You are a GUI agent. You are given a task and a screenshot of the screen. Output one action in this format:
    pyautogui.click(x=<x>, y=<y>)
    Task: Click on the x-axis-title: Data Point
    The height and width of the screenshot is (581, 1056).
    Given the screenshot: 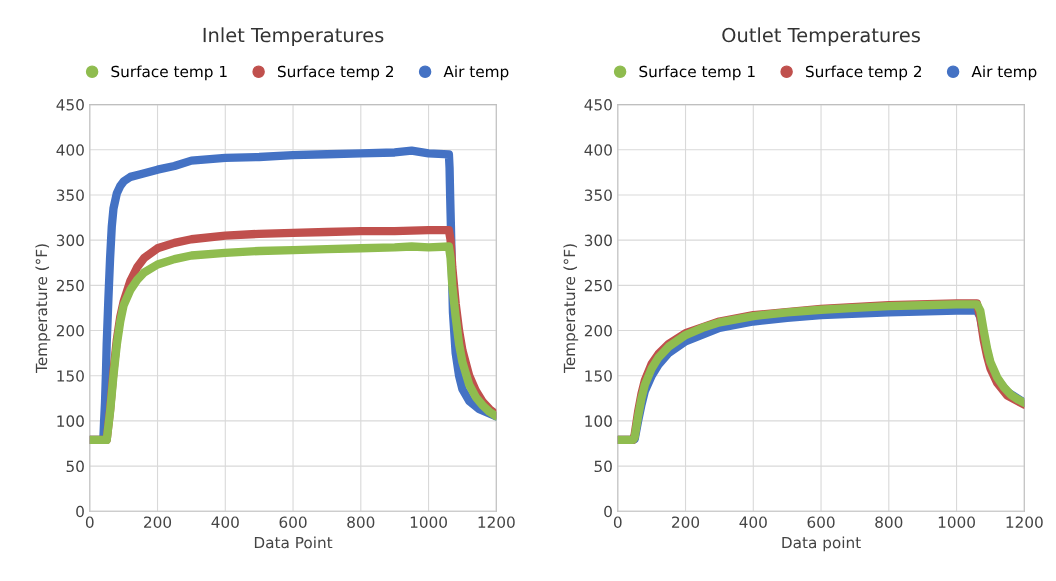 What is the action you would take?
    pyautogui.click(x=293, y=542)
    